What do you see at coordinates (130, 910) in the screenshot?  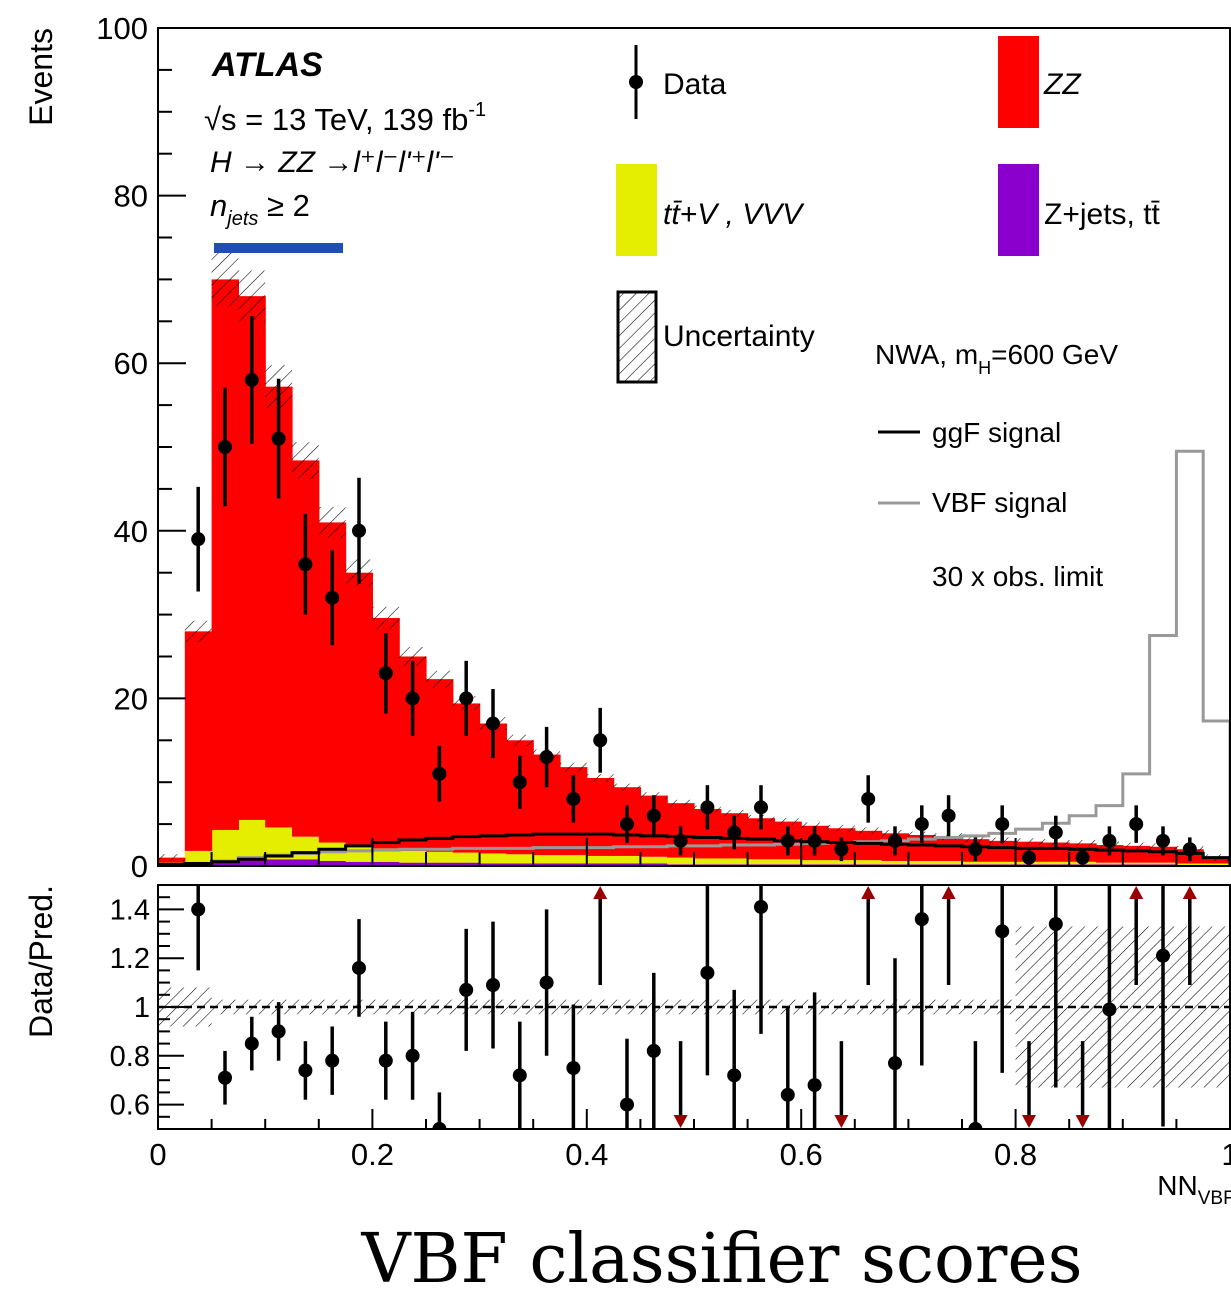 I see `ratio-tick-label-4: 1.4` at bounding box center [130, 910].